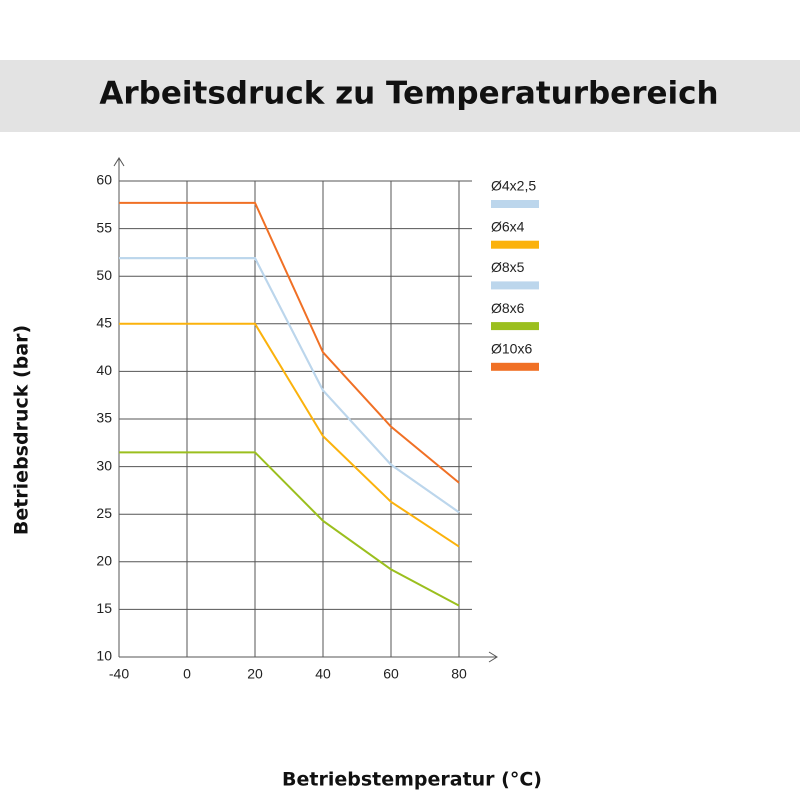  I want to click on title-band, so click(400, 96).